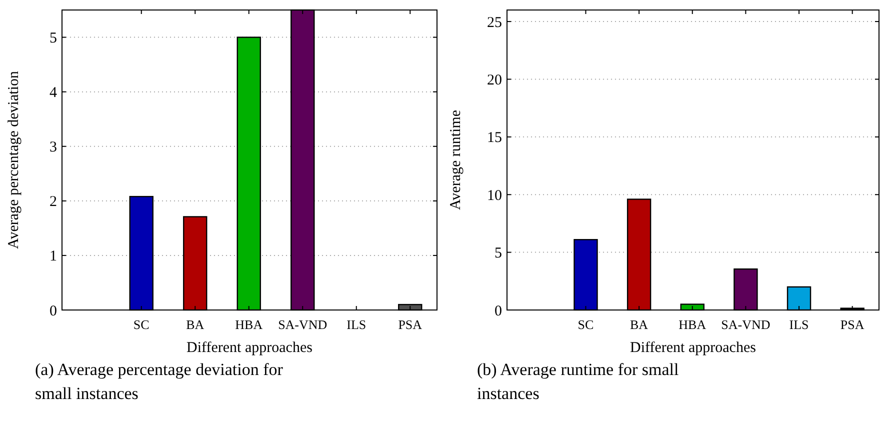 The height and width of the screenshot is (427, 885). What do you see at coordinates (54, 93) in the screenshot?
I see `y-tick-label: 4` at bounding box center [54, 93].